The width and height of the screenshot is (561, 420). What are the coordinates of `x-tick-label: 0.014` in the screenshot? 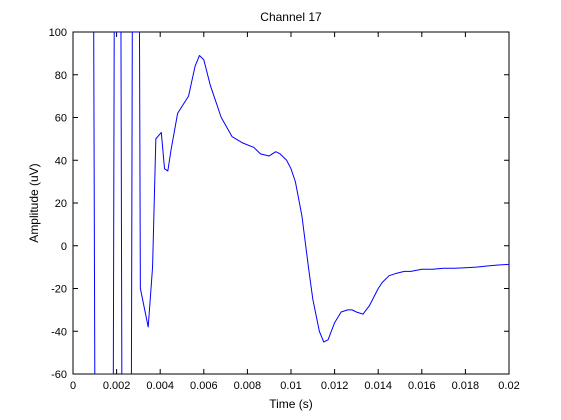 It's located at (378, 386).